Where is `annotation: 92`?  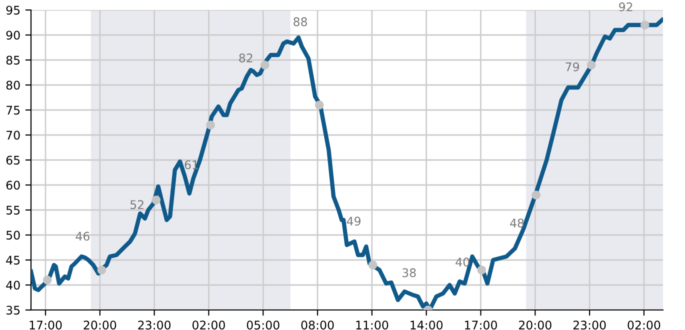
annotation: 92 is located at coordinates (625, 7).